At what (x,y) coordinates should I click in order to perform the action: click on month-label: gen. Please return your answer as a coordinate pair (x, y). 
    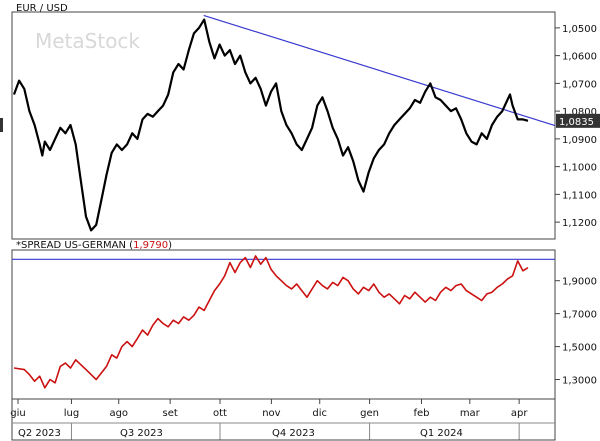
    Looking at the image, I should click on (369, 413).